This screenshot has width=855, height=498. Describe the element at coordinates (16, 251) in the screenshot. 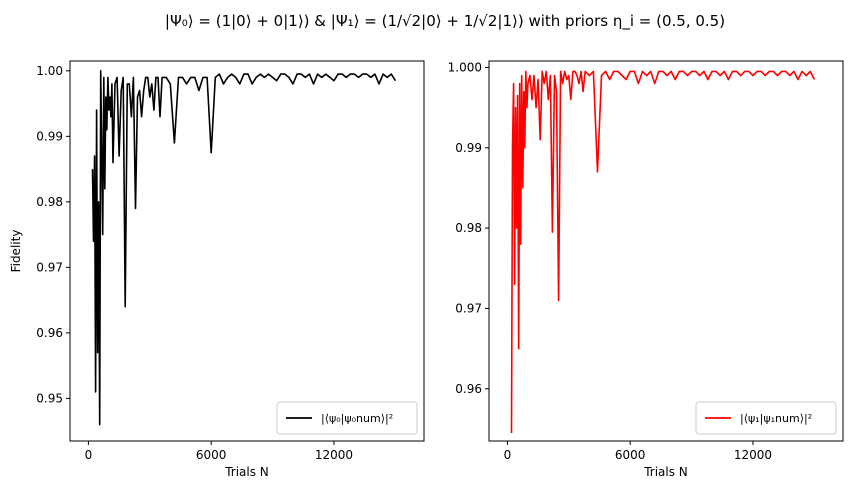

I see `y-axis-label: Fidelity` at that location.